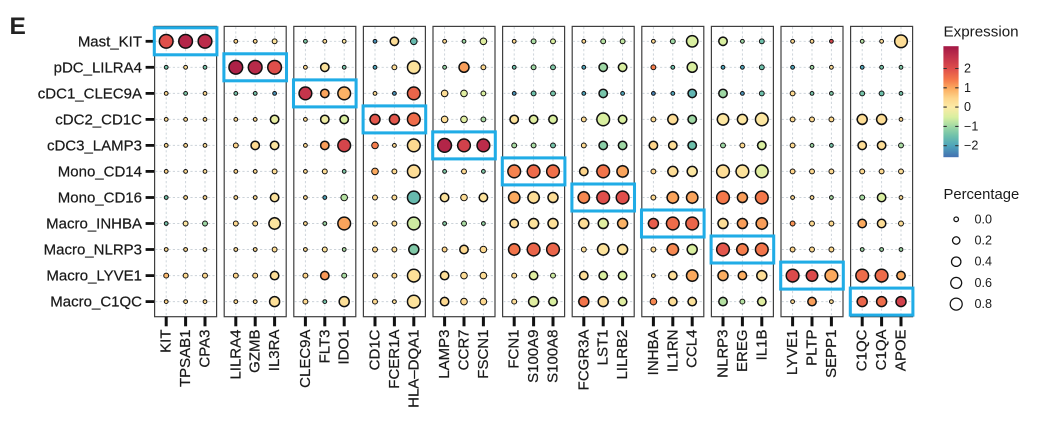 The width and height of the screenshot is (1057, 422). What do you see at coordinates (984, 219) in the screenshot?
I see `svg-text: 0.0` at bounding box center [984, 219].